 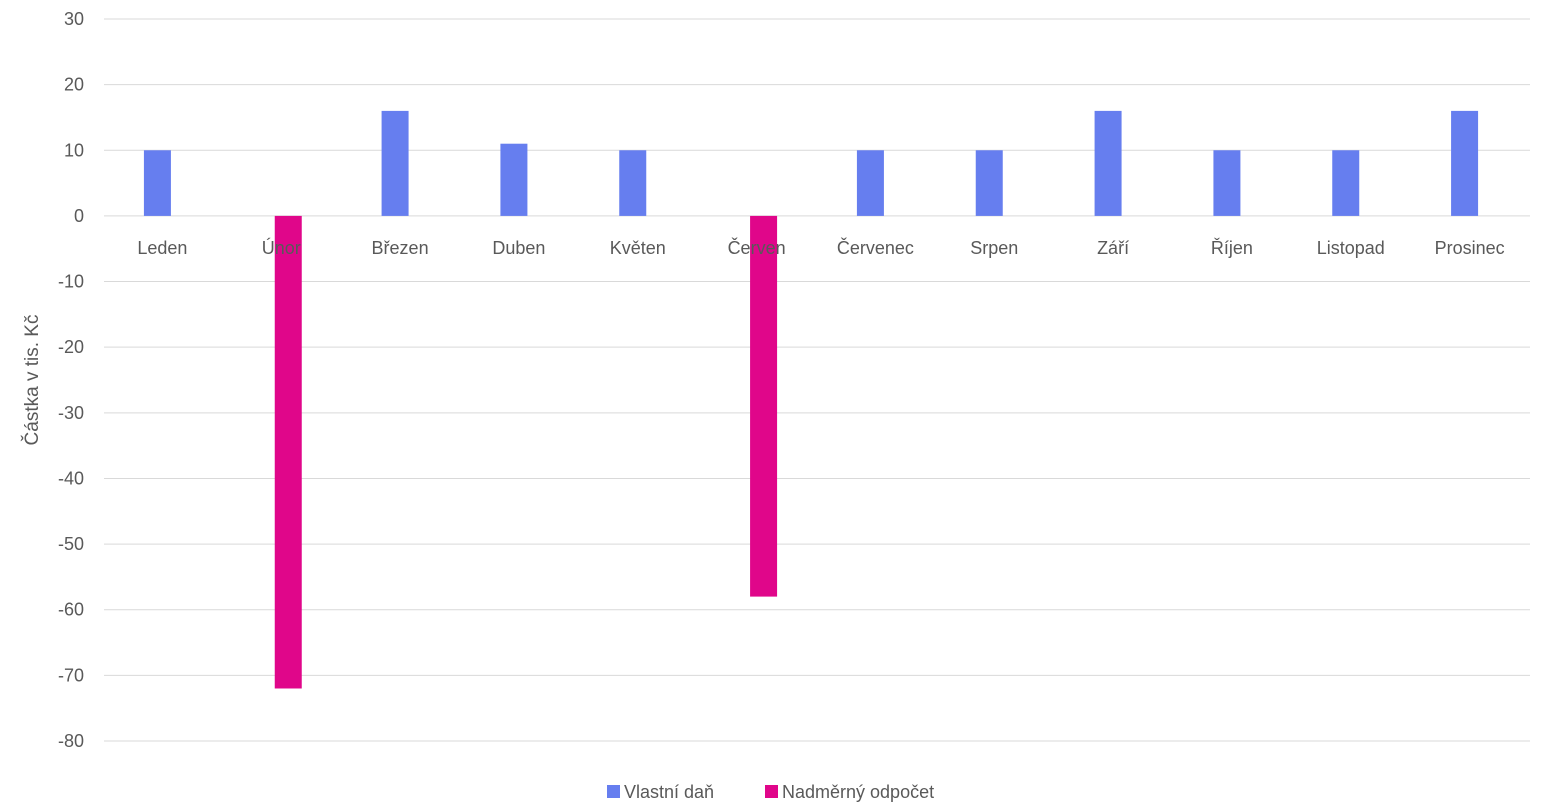 I want to click on x-category-label: Září, so click(x=1113, y=248).